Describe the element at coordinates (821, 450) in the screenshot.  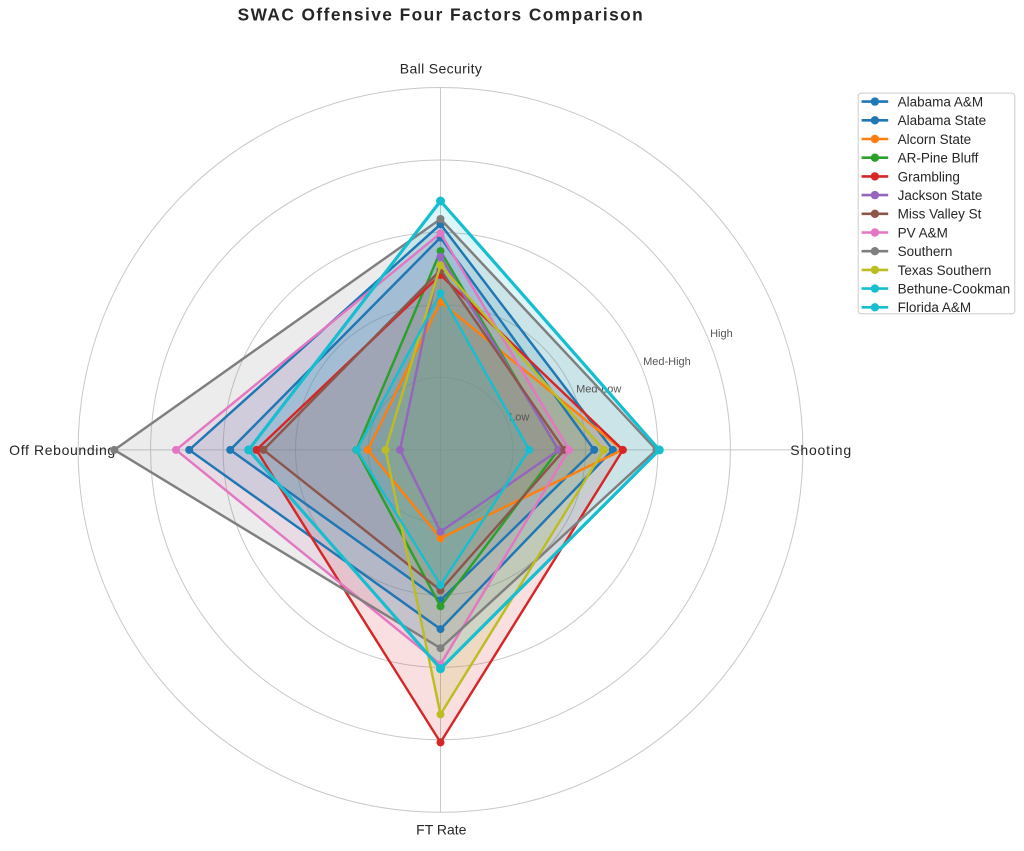
I see `svg-text: Shooting` at that location.